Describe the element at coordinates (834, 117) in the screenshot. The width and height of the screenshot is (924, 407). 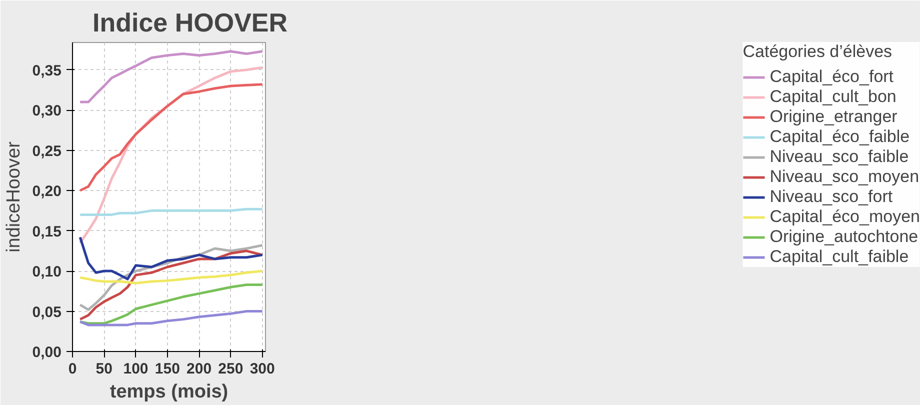
I see `legend-label: Origine_etranger` at that location.